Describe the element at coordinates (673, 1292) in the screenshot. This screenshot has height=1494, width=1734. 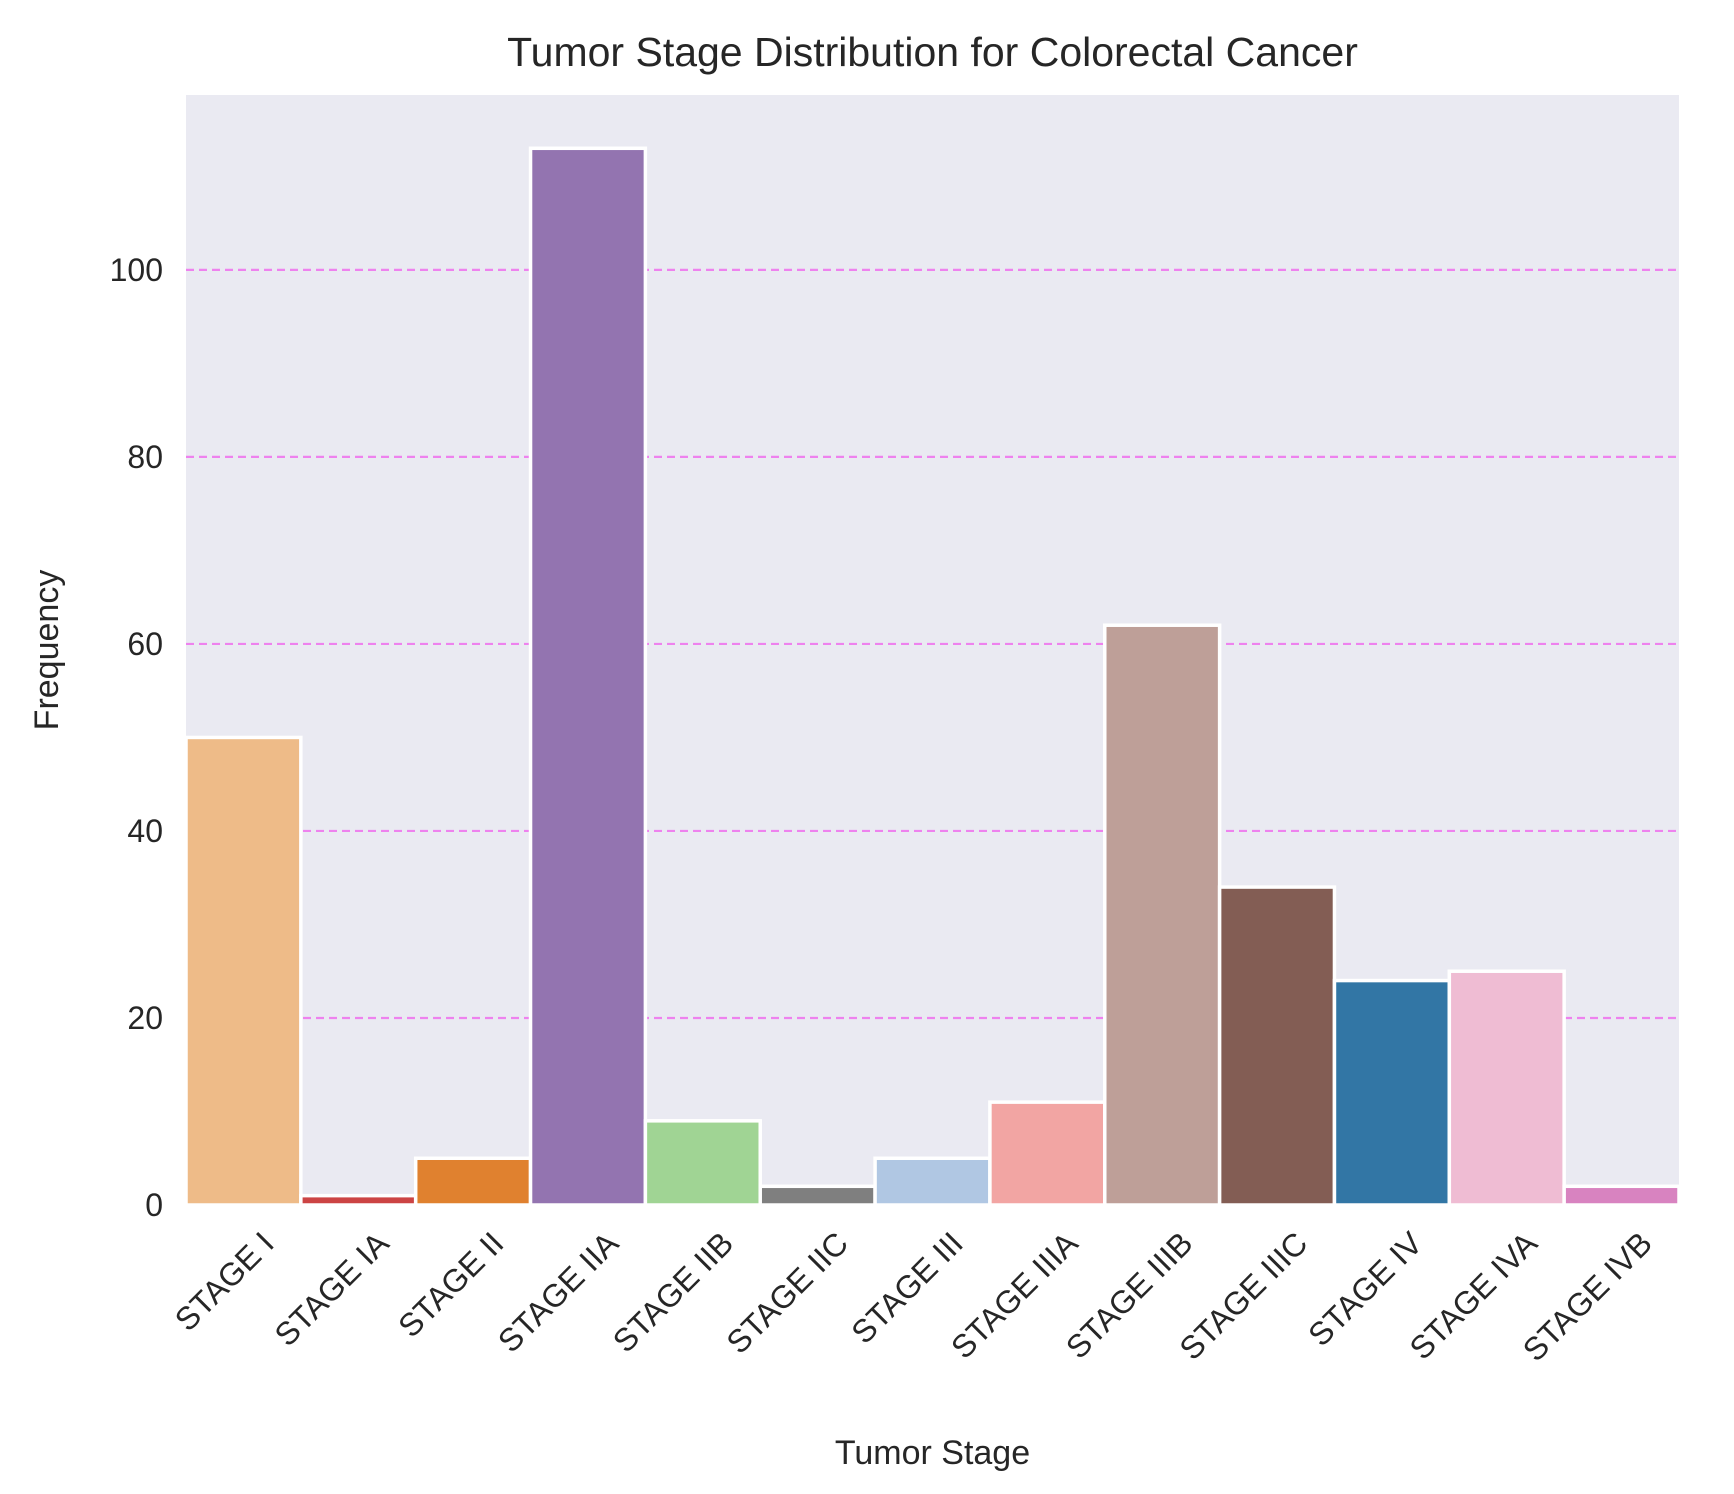
I see `x-tick-label: STAGE IIB` at that location.